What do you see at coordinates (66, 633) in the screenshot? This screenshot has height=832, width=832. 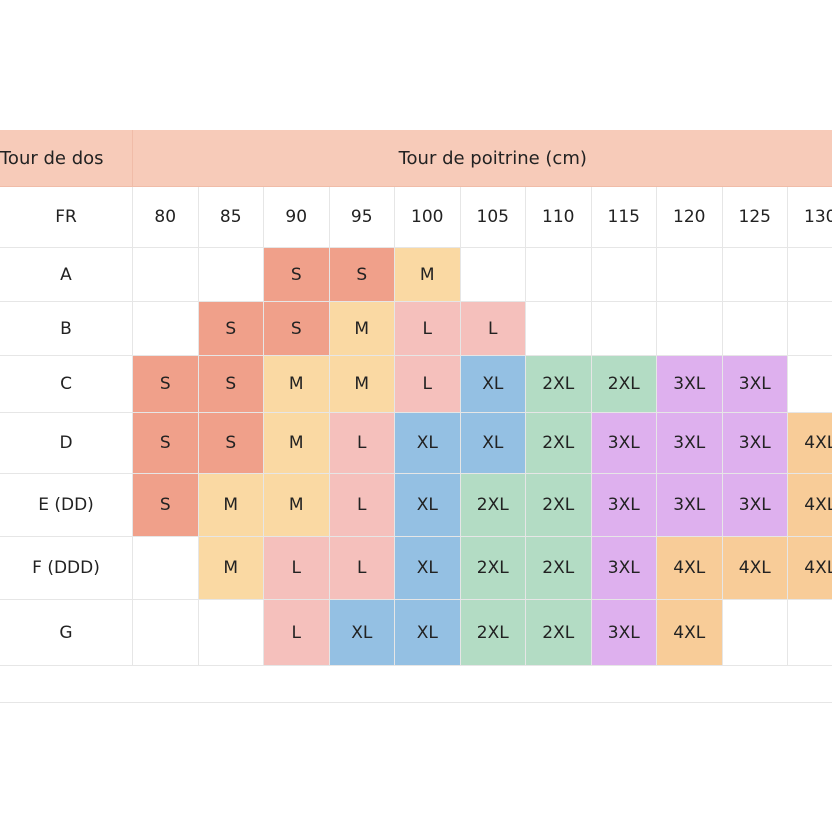 I see `row-label: G` at bounding box center [66, 633].